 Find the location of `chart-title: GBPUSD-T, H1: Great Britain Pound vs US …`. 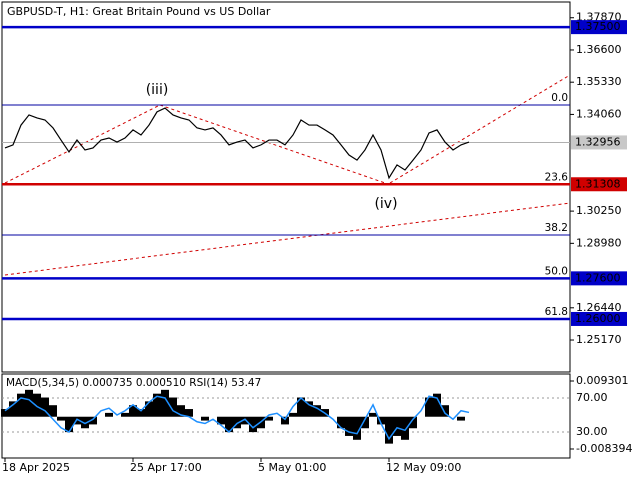

chart-title: GBPUSD-T, H1: Great Britain Pound vs US … is located at coordinates (139, 11).